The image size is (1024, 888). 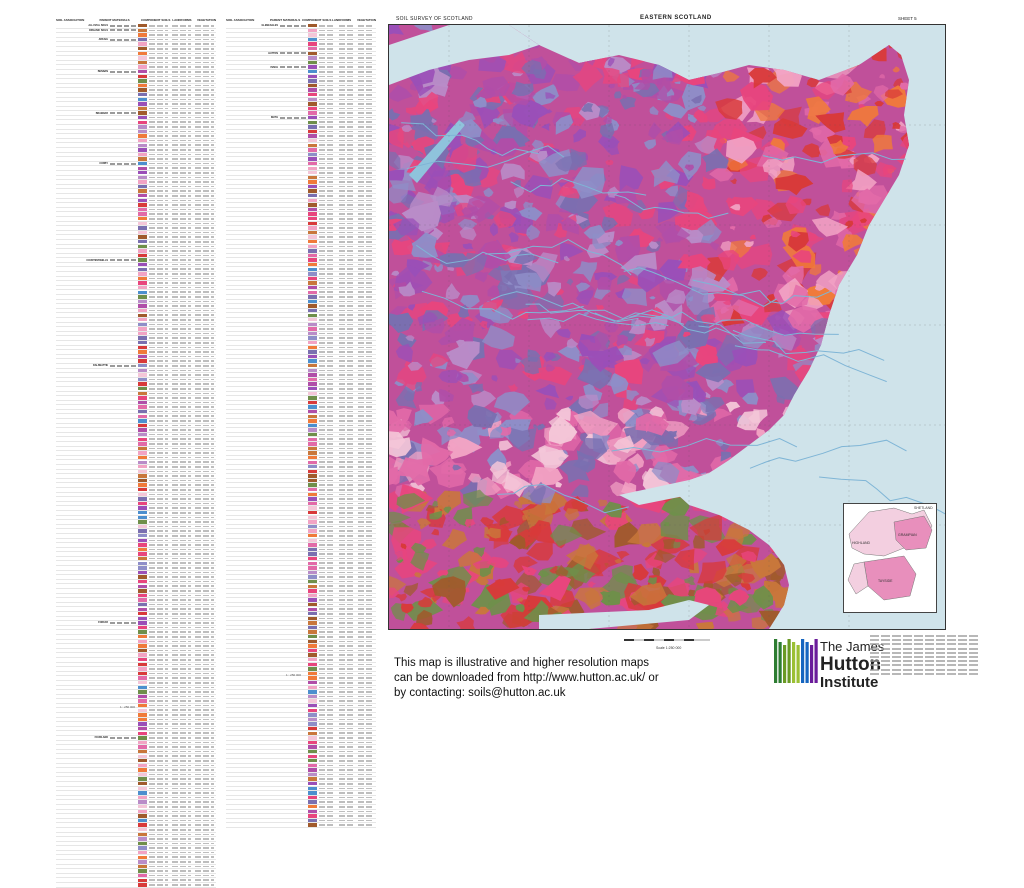 What do you see at coordinates (301, 26) in the screenshot?
I see `legend-row: GLENEAGLES` at bounding box center [301, 26].